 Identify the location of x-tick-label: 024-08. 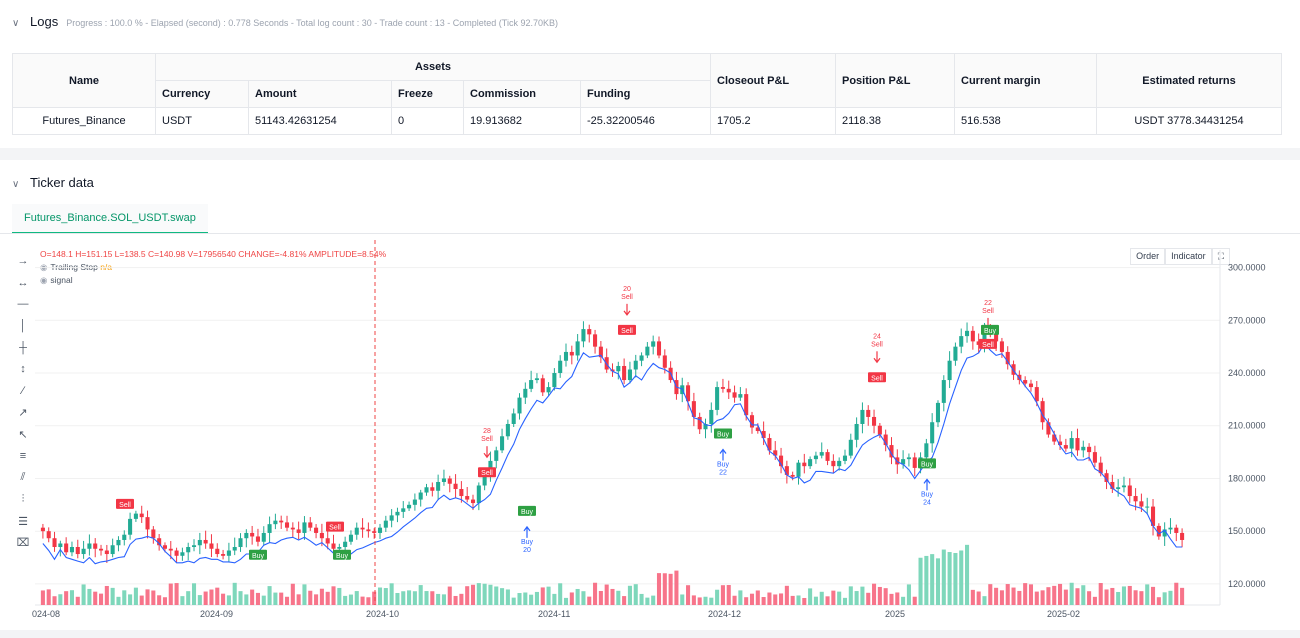
(46, 614).